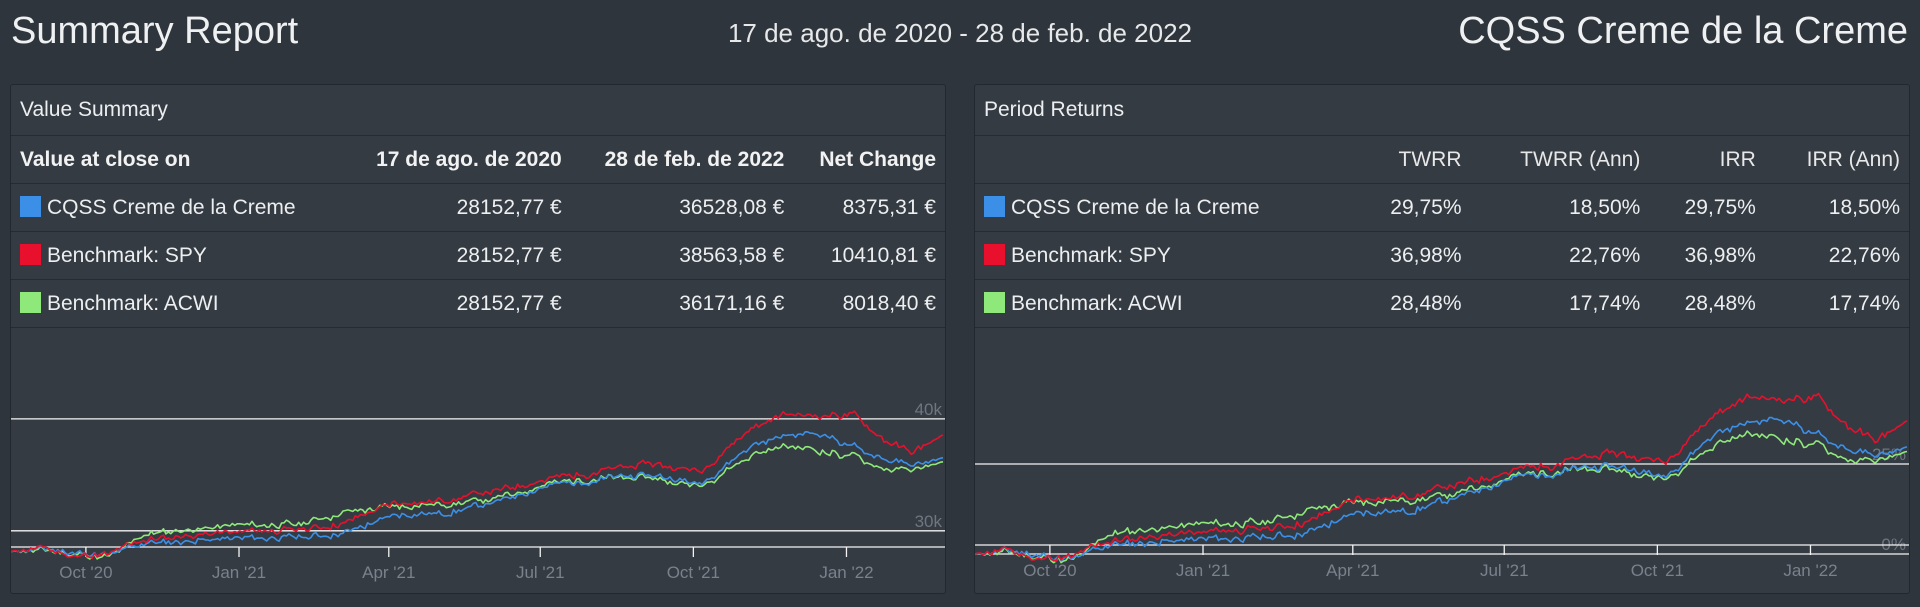 This screenshot has height=607, width=1920. What do you see at coordinates (176, 160) in the screenshot?
I see `column-header: Value at close on` at bounding box center [176, 160].